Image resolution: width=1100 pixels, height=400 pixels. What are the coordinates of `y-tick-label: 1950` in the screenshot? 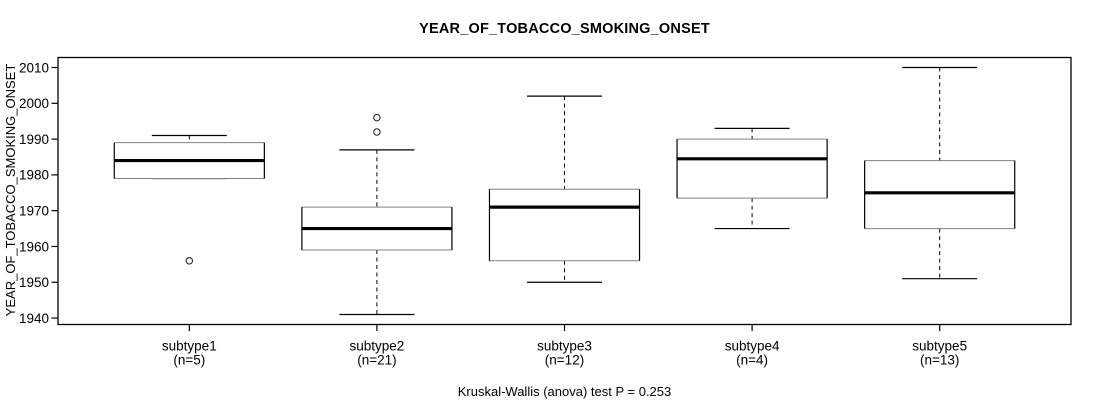 It's located at (34, 282).